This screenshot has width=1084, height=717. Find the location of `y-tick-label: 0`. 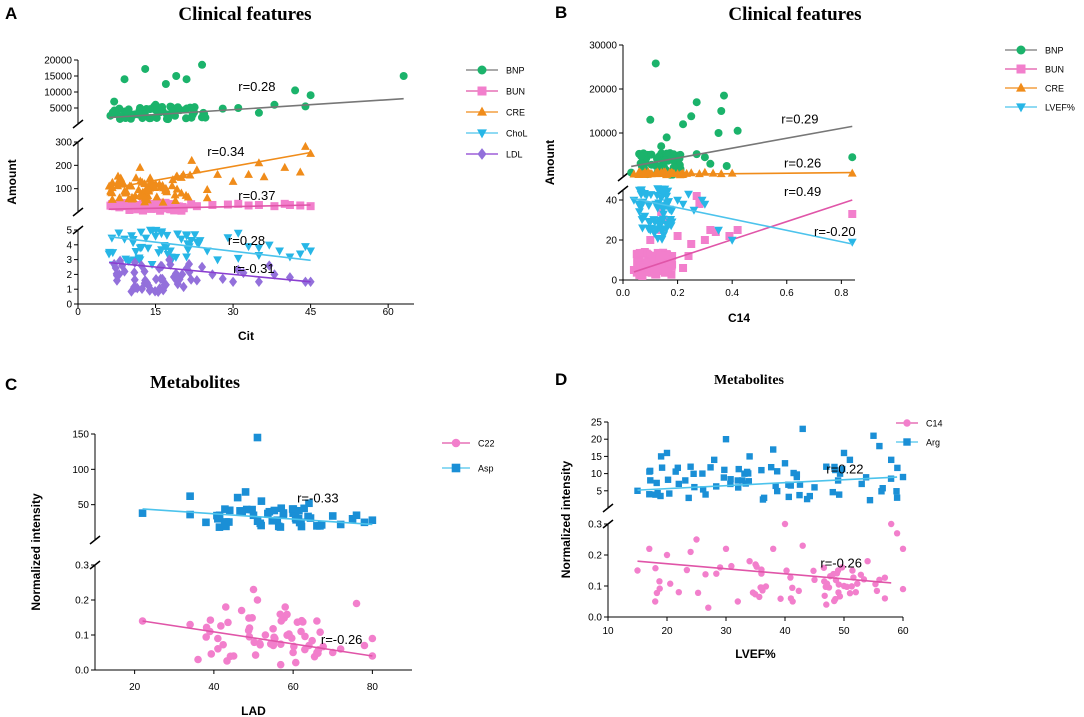

y-tick-label: 0 is located at coordinates (69, 305).